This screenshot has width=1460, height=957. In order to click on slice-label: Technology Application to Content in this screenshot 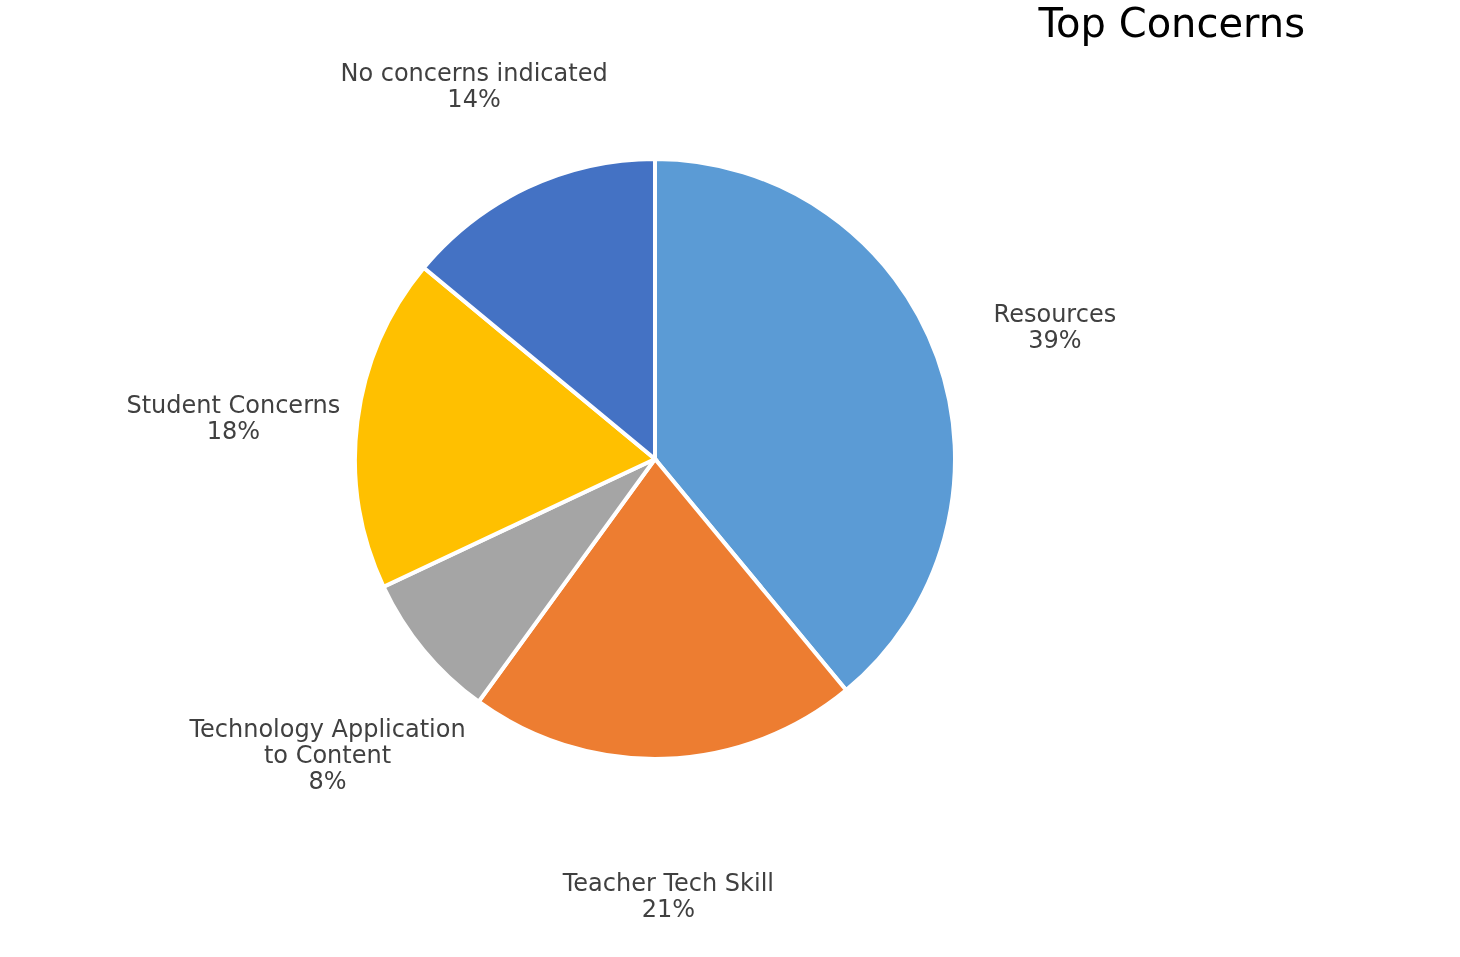, I will do `click(327, 741)`.